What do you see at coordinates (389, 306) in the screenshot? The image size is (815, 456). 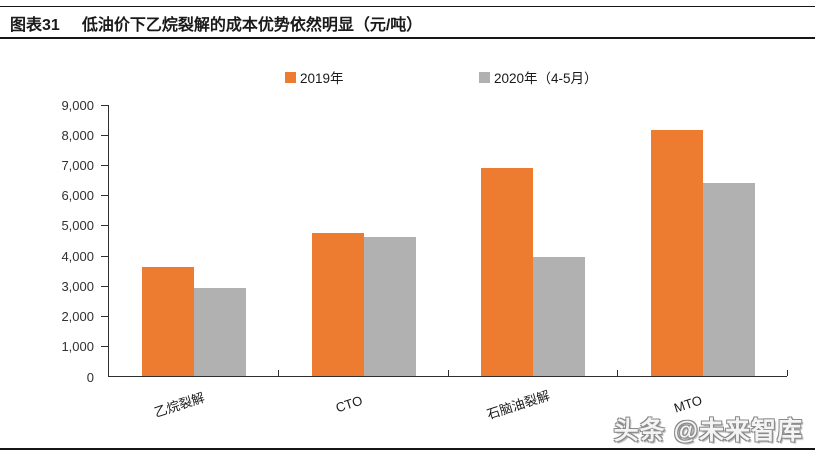 I see `bar-2020年（4-5月）-CTO` at bounding box center [389, 306].